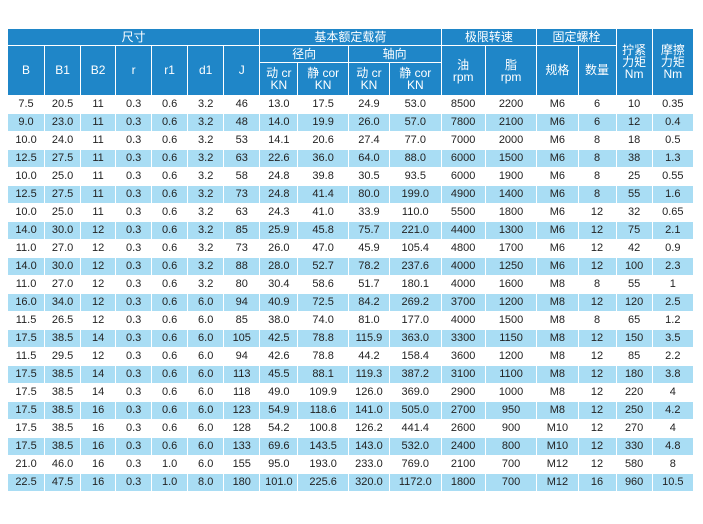  I want to click on cell-axial-dynamic: 45.9, so click(369, 249).